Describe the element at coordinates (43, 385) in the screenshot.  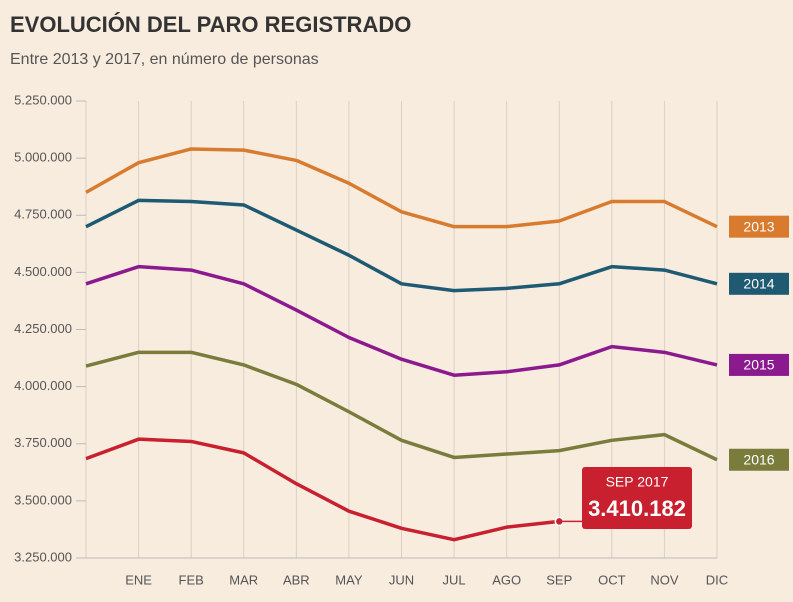
I see `y-tick-label: 4.000.000` at that location.